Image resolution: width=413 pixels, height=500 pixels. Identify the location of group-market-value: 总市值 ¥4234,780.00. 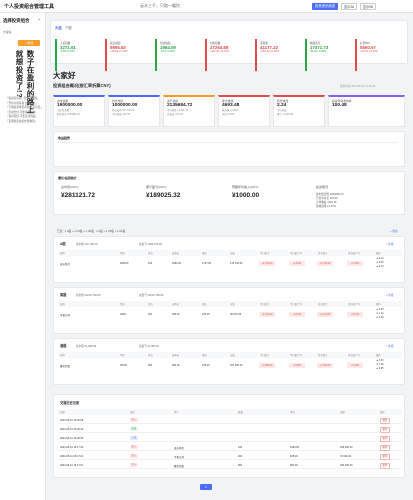
(88, 295).